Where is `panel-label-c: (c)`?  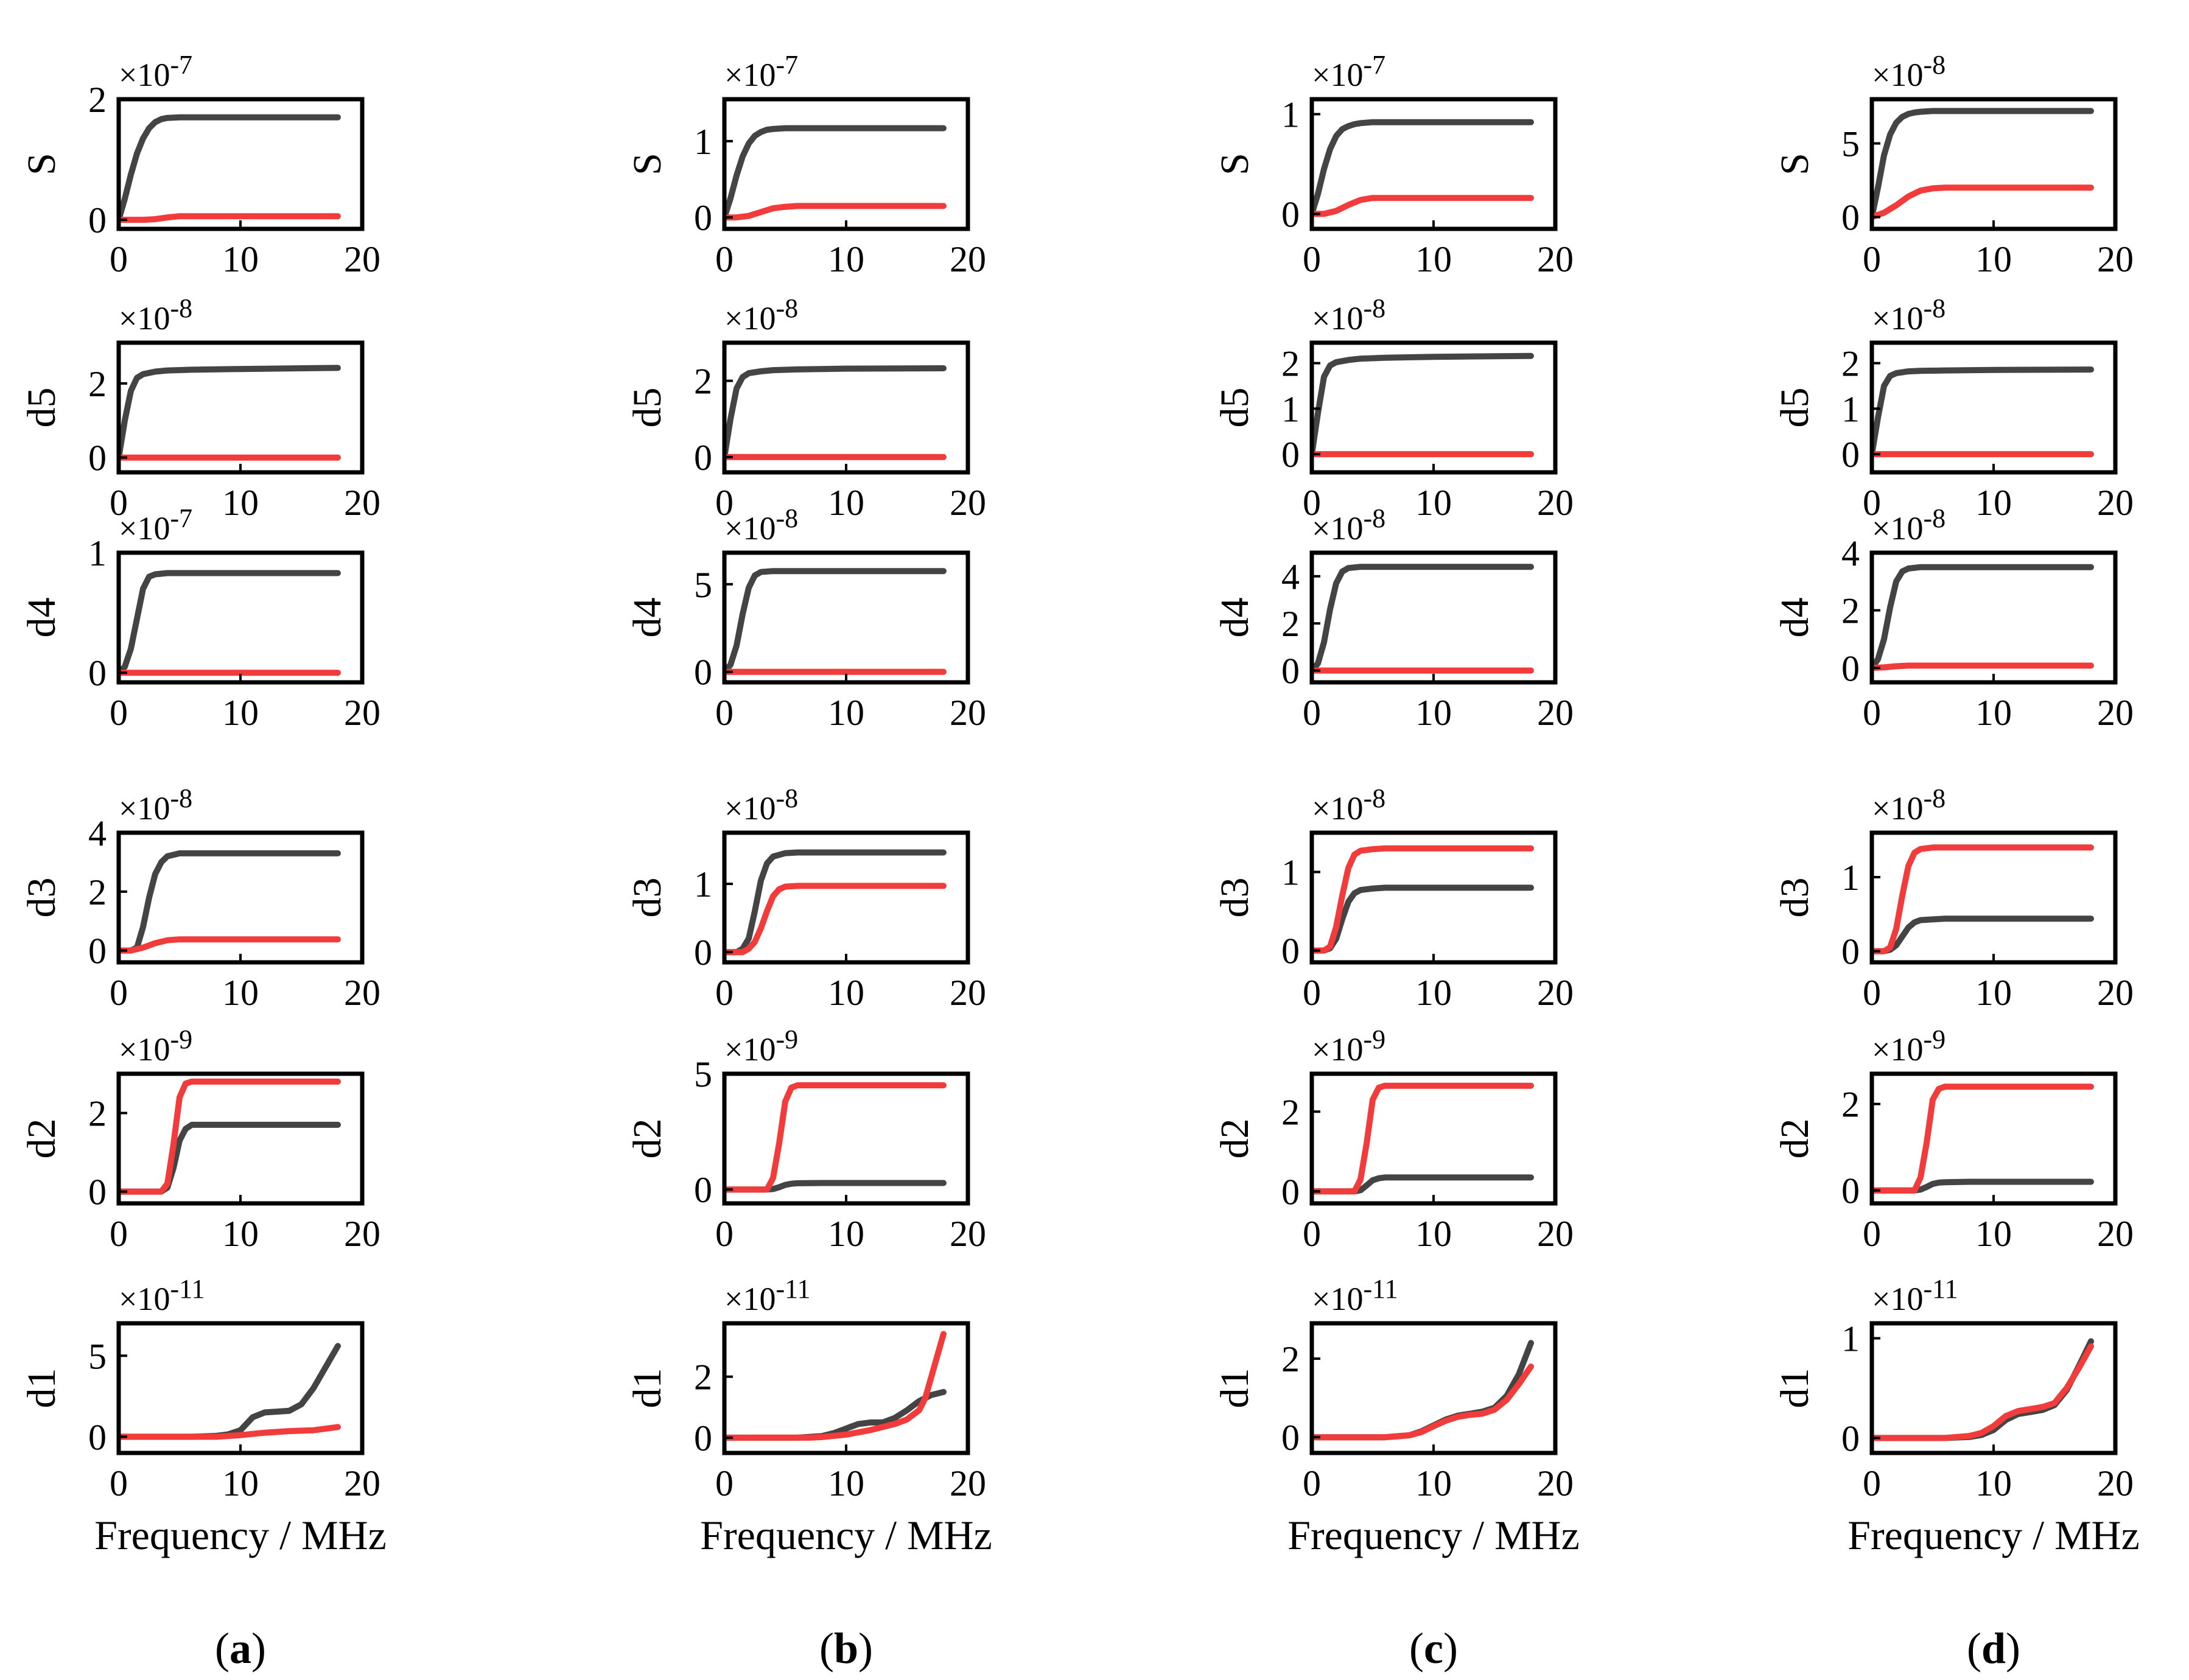 panel-label-c: (c) is located at coordinates (1433, 1648).